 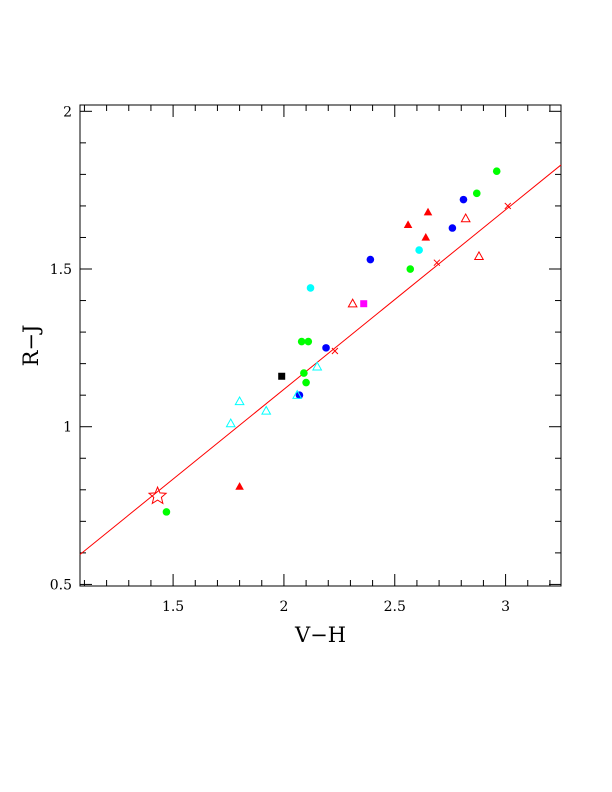 I want to click on x-tick-label: 1.5, so click(x=173, y=607).